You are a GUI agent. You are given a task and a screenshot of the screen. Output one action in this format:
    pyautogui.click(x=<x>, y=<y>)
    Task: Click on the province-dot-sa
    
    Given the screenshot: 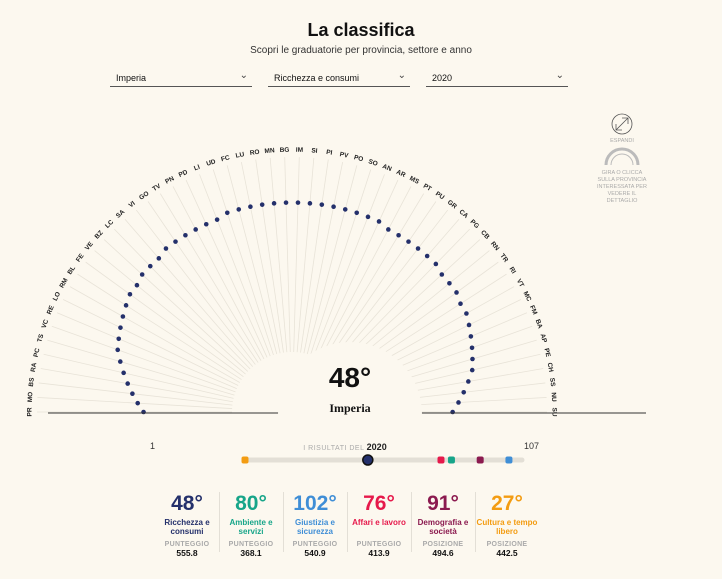 What is the action you would take?
    pyautogui.click(x=159, y=258)
    